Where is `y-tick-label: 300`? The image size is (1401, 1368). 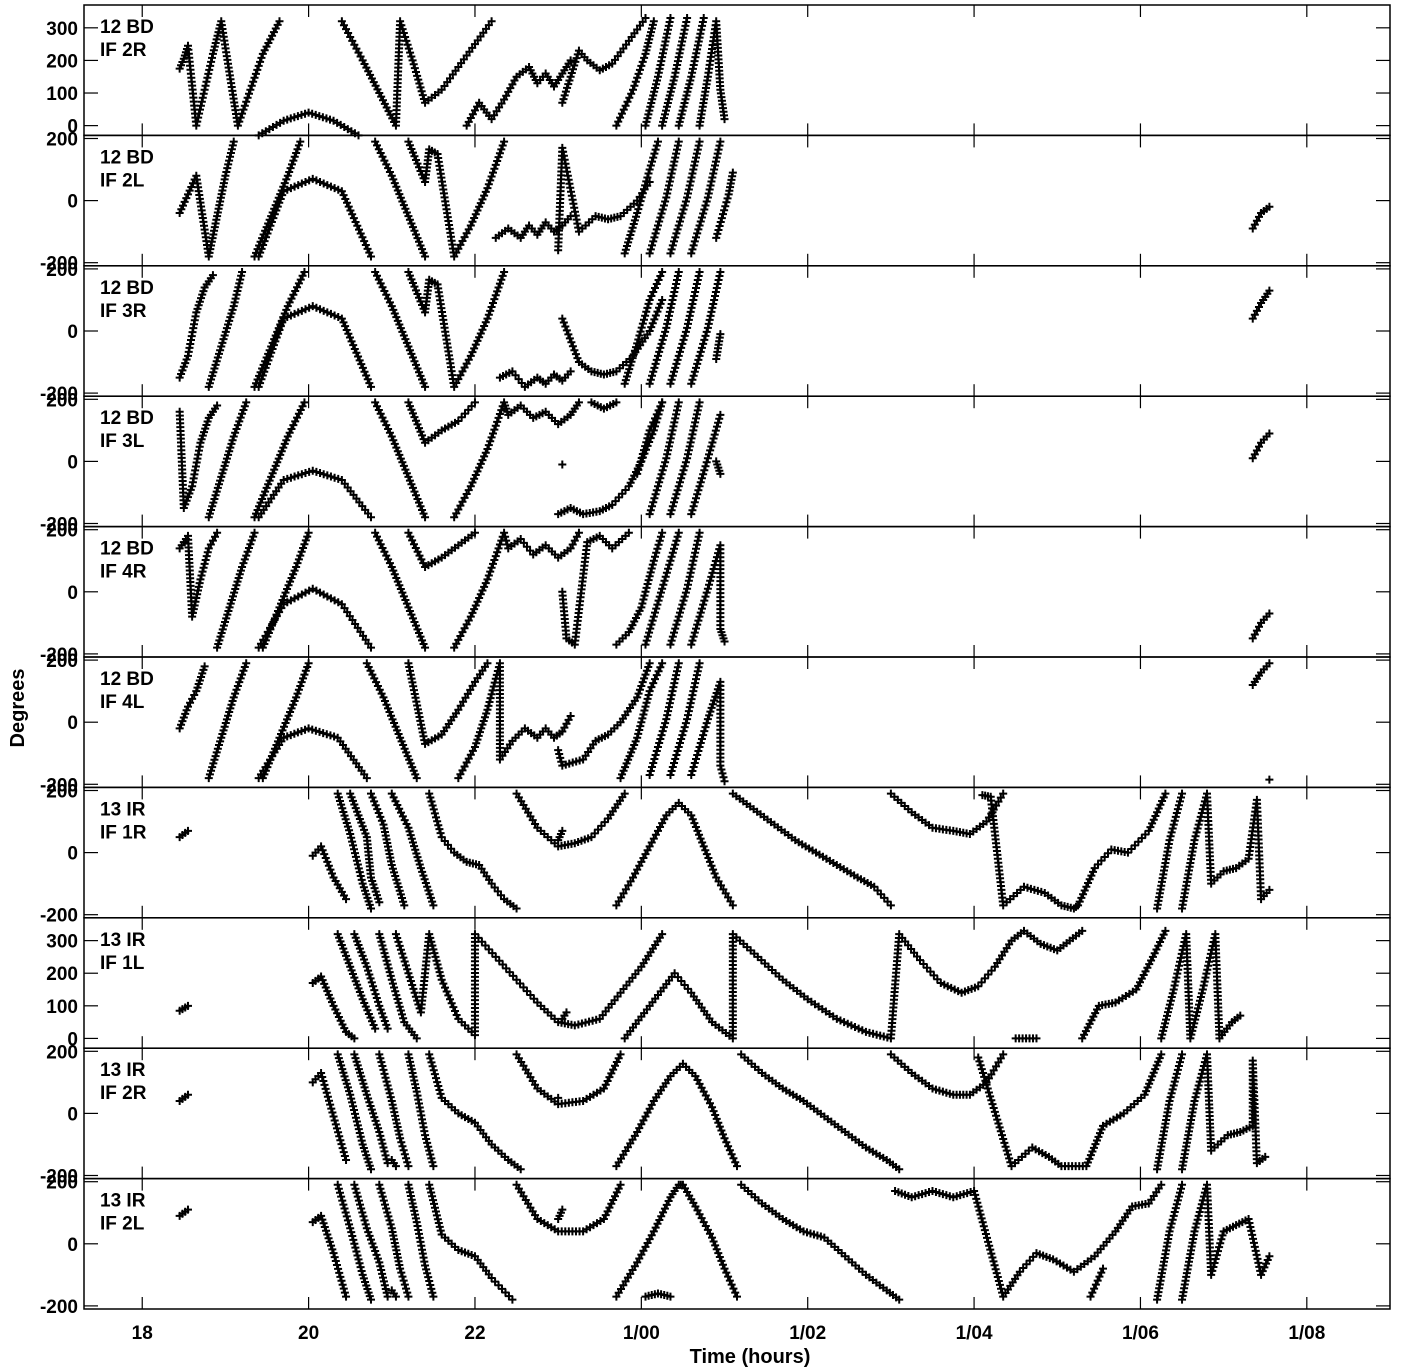
y-tick-label: 300 is located at coordinates (62, 29).